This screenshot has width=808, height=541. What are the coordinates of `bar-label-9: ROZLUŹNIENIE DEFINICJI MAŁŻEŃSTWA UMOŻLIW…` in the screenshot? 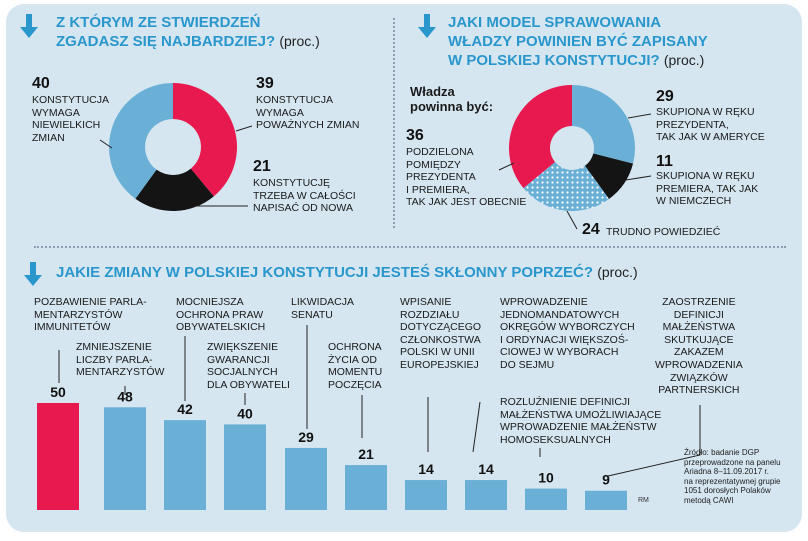 It's located at (581, 421).